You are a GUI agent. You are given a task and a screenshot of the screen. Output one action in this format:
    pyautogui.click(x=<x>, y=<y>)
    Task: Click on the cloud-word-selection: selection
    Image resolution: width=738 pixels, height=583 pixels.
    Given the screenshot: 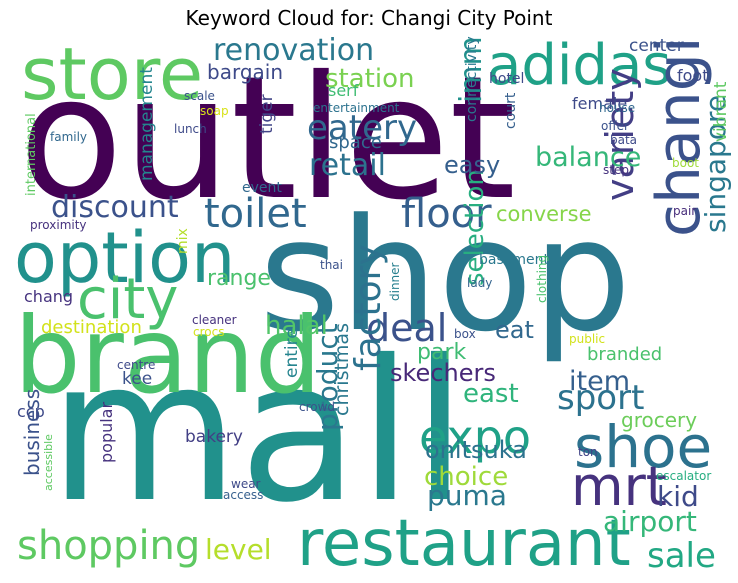 What is the action you would take?
    pyautogui.click(x=475, y=227)
    